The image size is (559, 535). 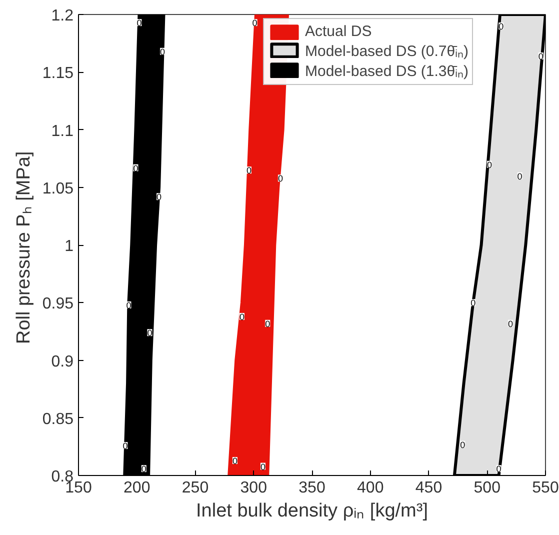 What do you see at coordinates (62, 131) in the screenshot?
I see `y-tick-label: 1.1` at bounding box center [62, 131].